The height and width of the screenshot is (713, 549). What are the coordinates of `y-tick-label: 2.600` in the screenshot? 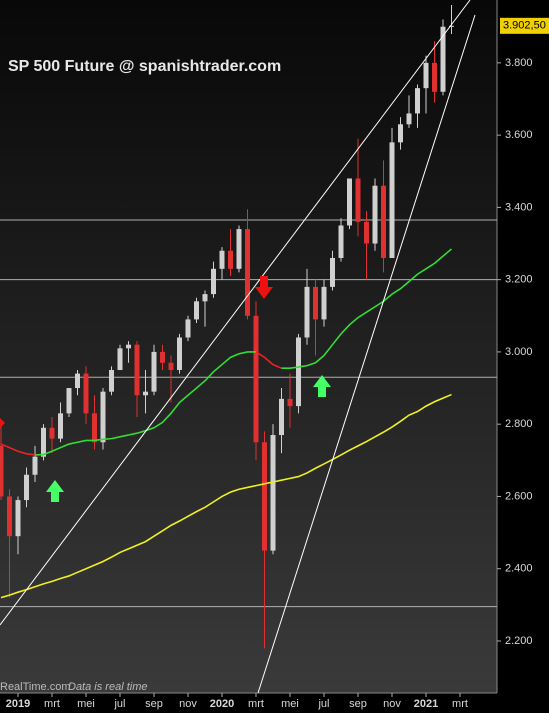 It's located at (519, 496).